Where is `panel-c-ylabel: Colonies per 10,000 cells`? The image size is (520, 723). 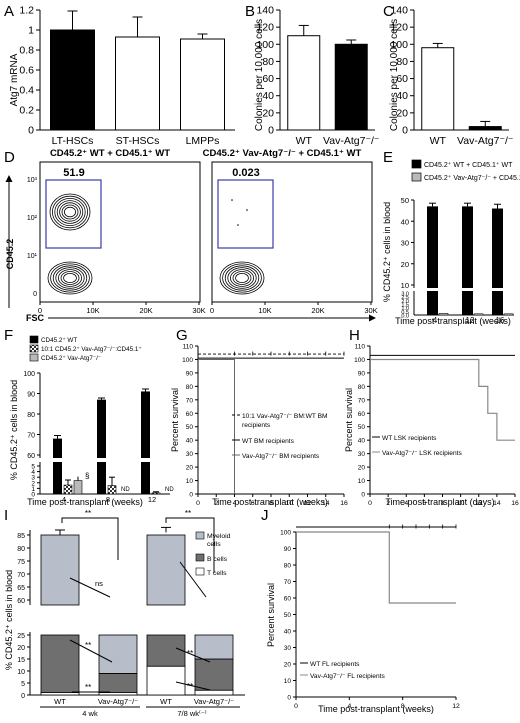 panel-c-ylabel: Colonies per 10,000 cells is located at coordinates (394, 75).